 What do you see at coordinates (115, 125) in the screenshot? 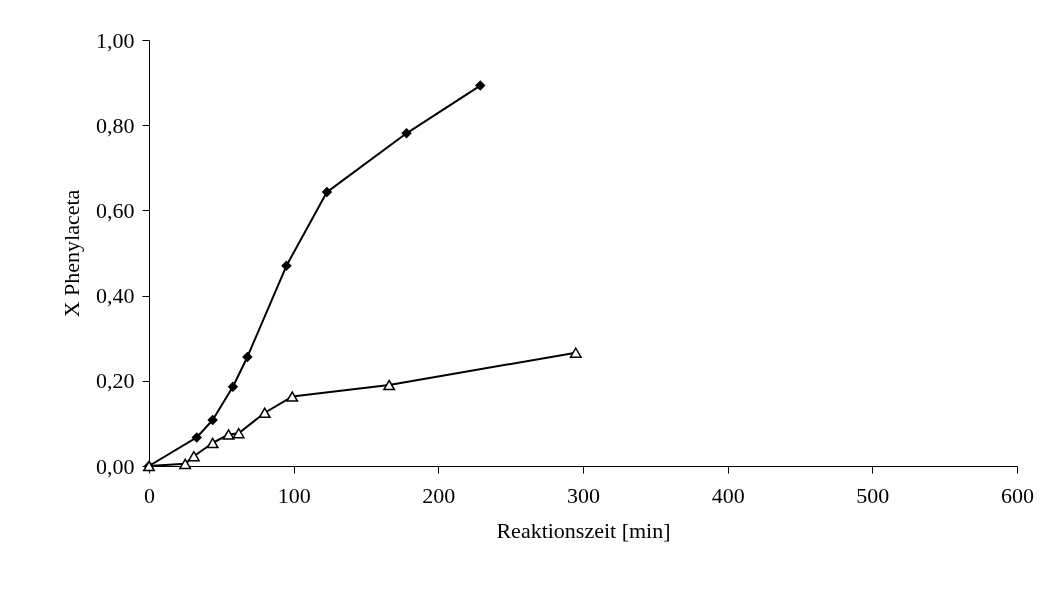
I see `y-tick-label: 0,80` at bounding box center [115, 125].